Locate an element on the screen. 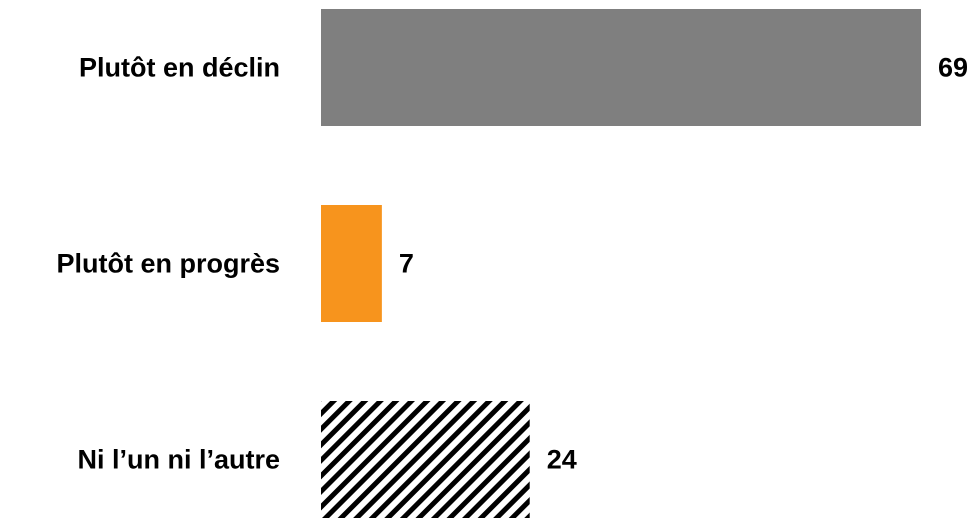  category-label-3: Ni l’un ni l’autre is located at coordinates (178, 460).